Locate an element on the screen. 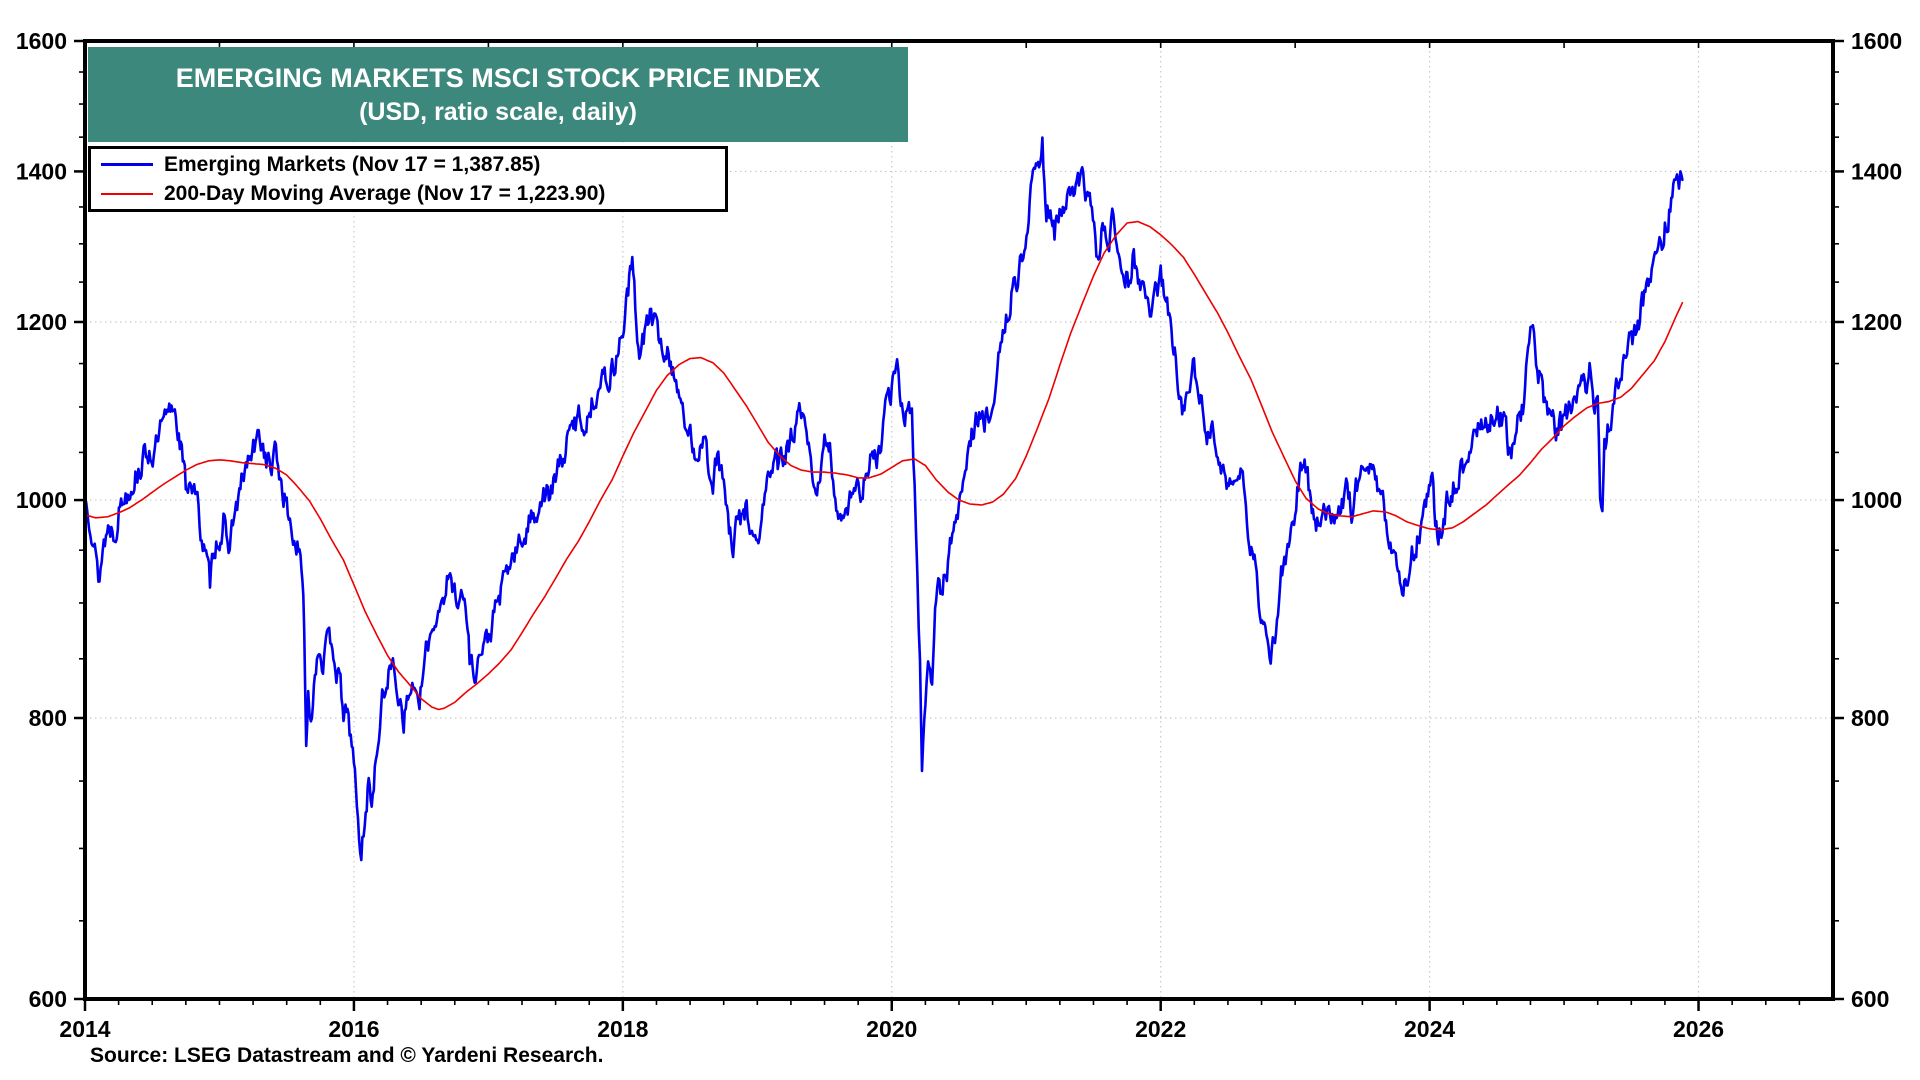  ytick-label-right-1200: 1200 is located at coordinates (1876, 322).